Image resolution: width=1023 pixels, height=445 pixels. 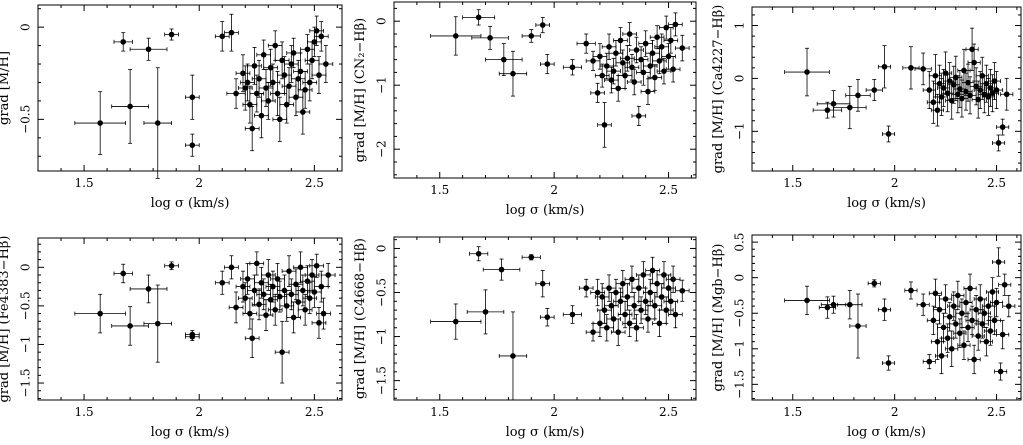 I want to click on plot-frame, so click(x=190, y=319).